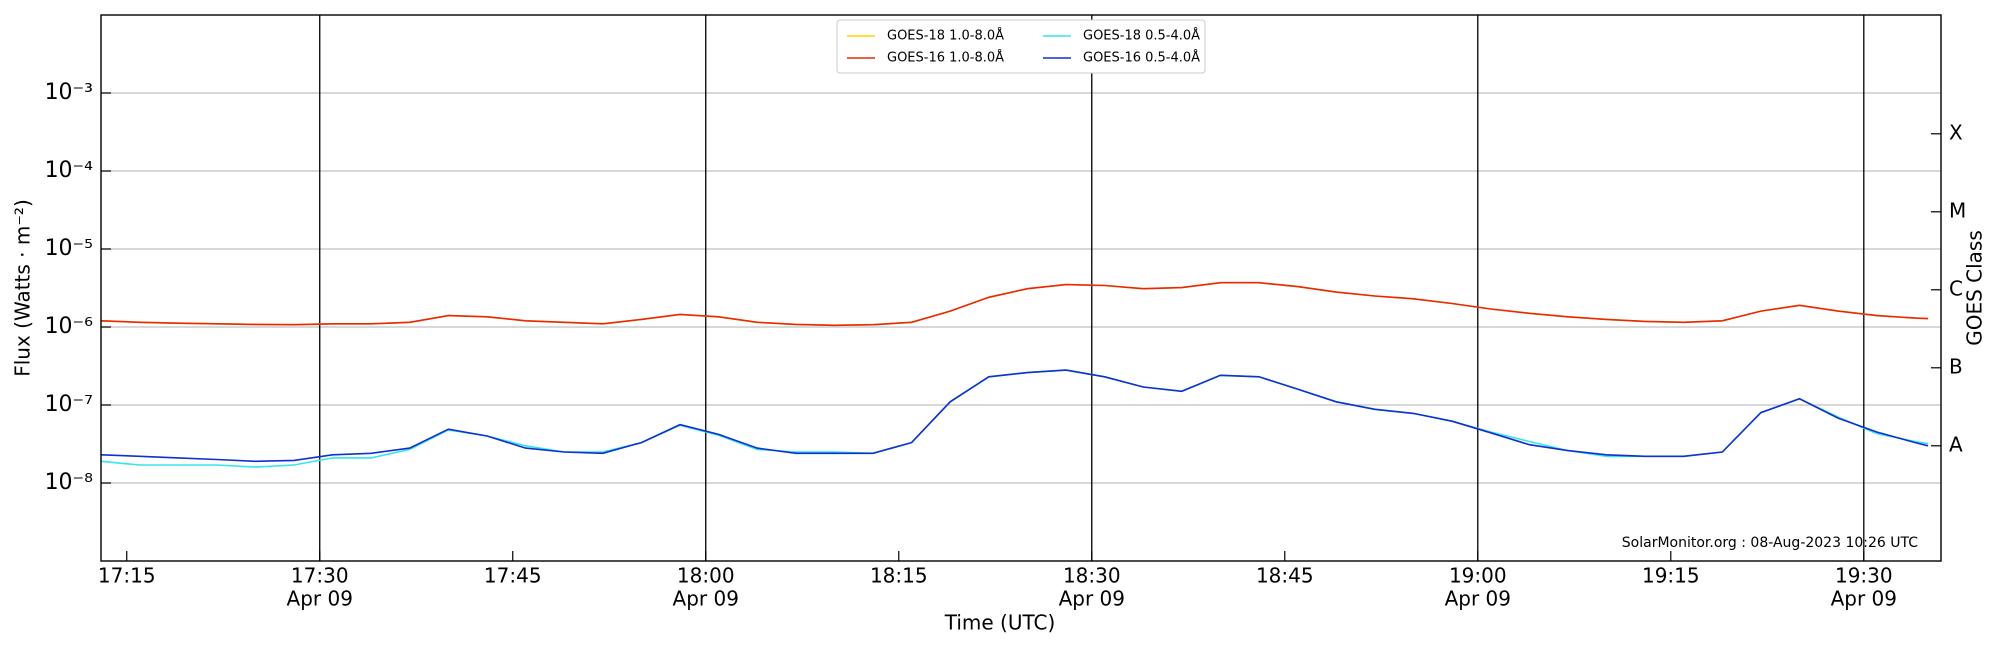 This screenshot has width=2000, height=650. I want to click on x-tick-label: 19:15, so click(1671, 576).